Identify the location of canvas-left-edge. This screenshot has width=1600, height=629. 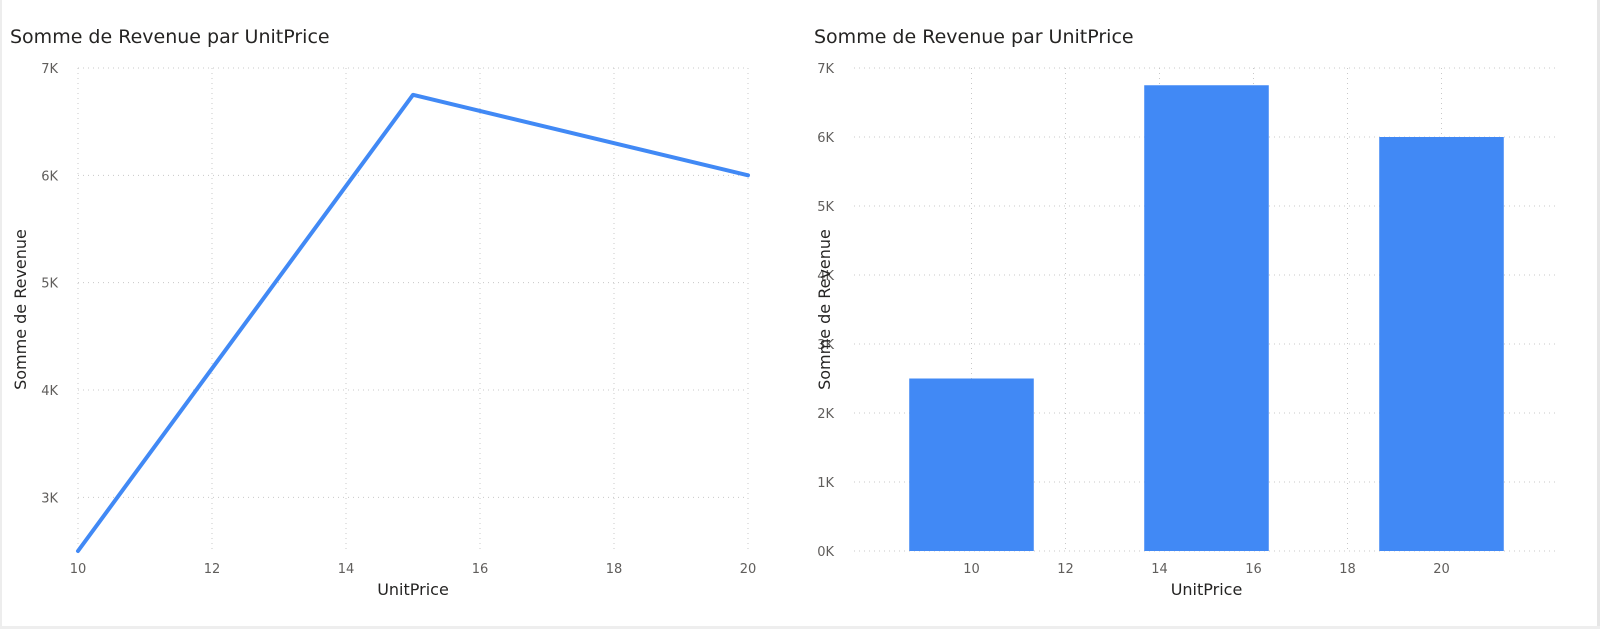
(1, 314).